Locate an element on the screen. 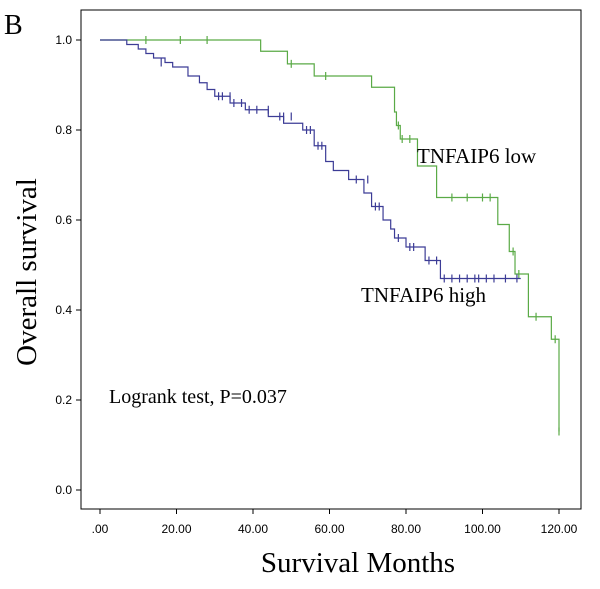 This screenshot has width=600, height=589. panel-label: B is located at coordinates (13, 25).